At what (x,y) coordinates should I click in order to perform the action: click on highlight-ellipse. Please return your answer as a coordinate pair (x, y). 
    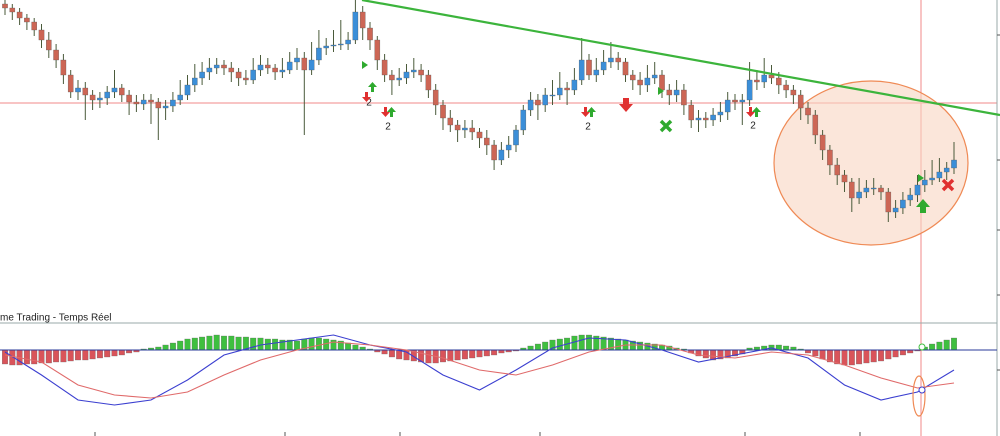
    Looking at the image, I should click on (919, 396).